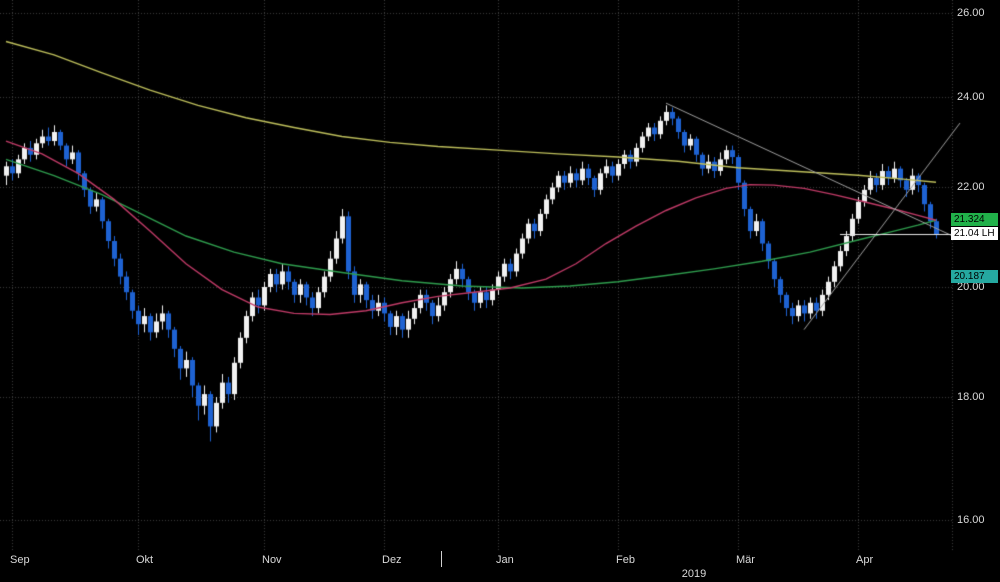  What do you see at coordinates (441, 559) in the screenshot?
I see `year-divider-tick` at bounding box center [441, 559].